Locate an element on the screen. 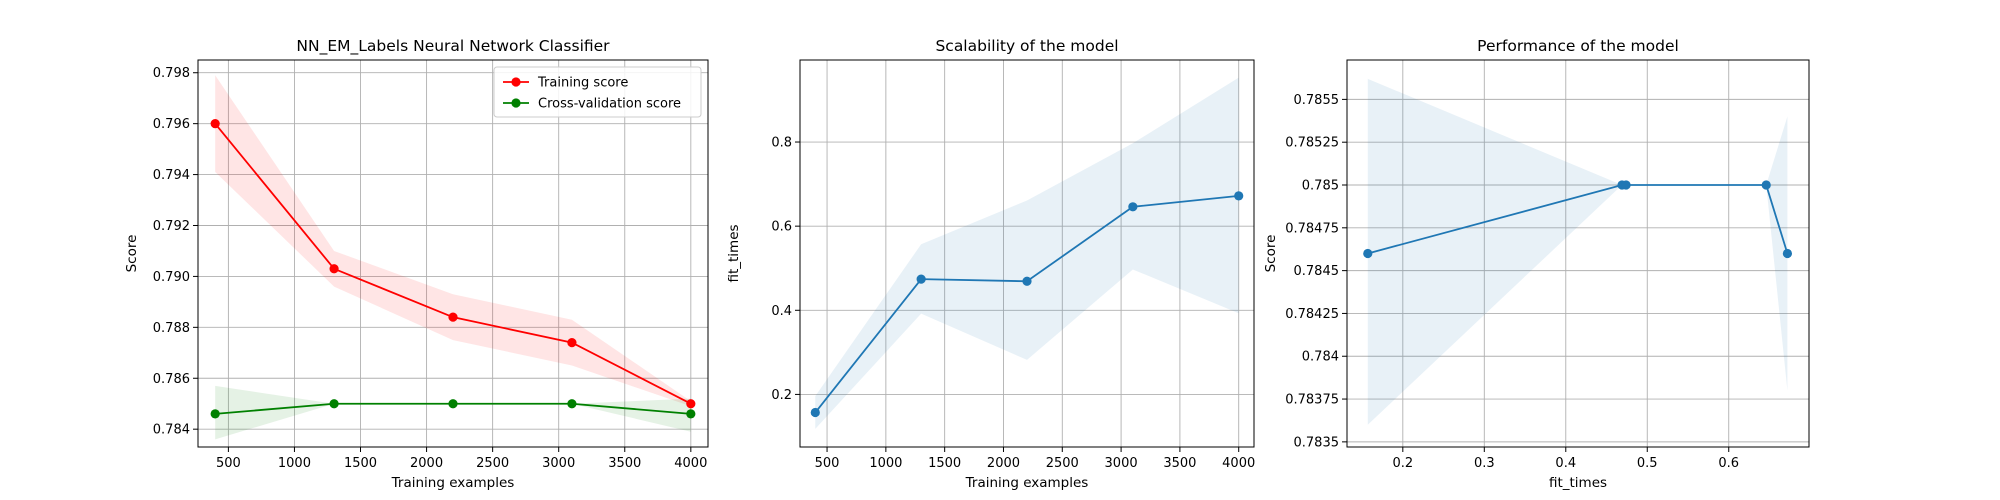 This screenshot has height=500, width=2000. y-tick-label: 0.786 is located at coordinates (171, 379).